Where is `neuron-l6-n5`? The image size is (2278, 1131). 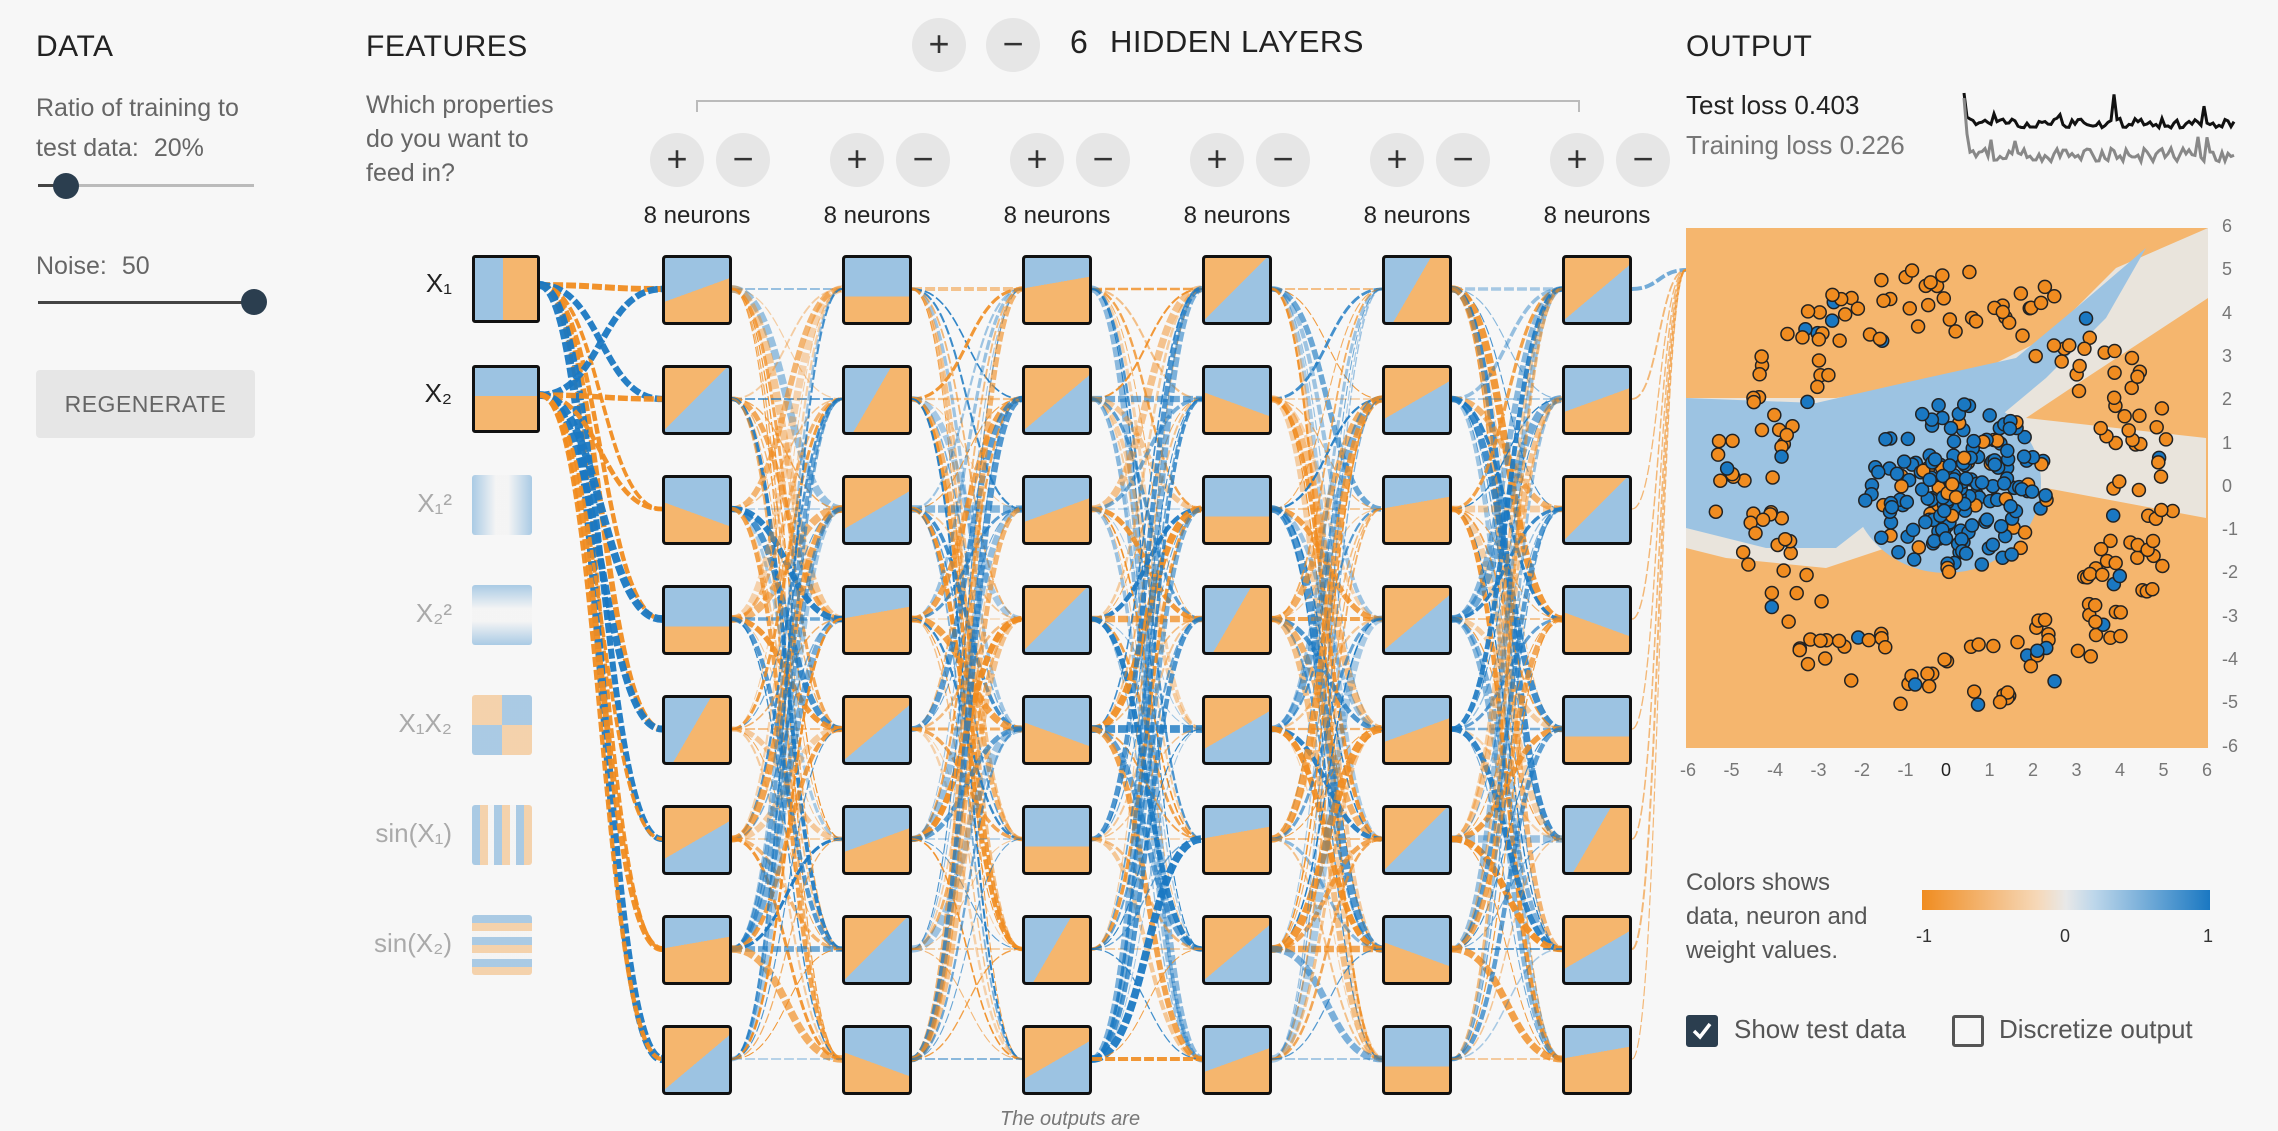 neuron-l6-n5 is located at coordinates (1597, 730).